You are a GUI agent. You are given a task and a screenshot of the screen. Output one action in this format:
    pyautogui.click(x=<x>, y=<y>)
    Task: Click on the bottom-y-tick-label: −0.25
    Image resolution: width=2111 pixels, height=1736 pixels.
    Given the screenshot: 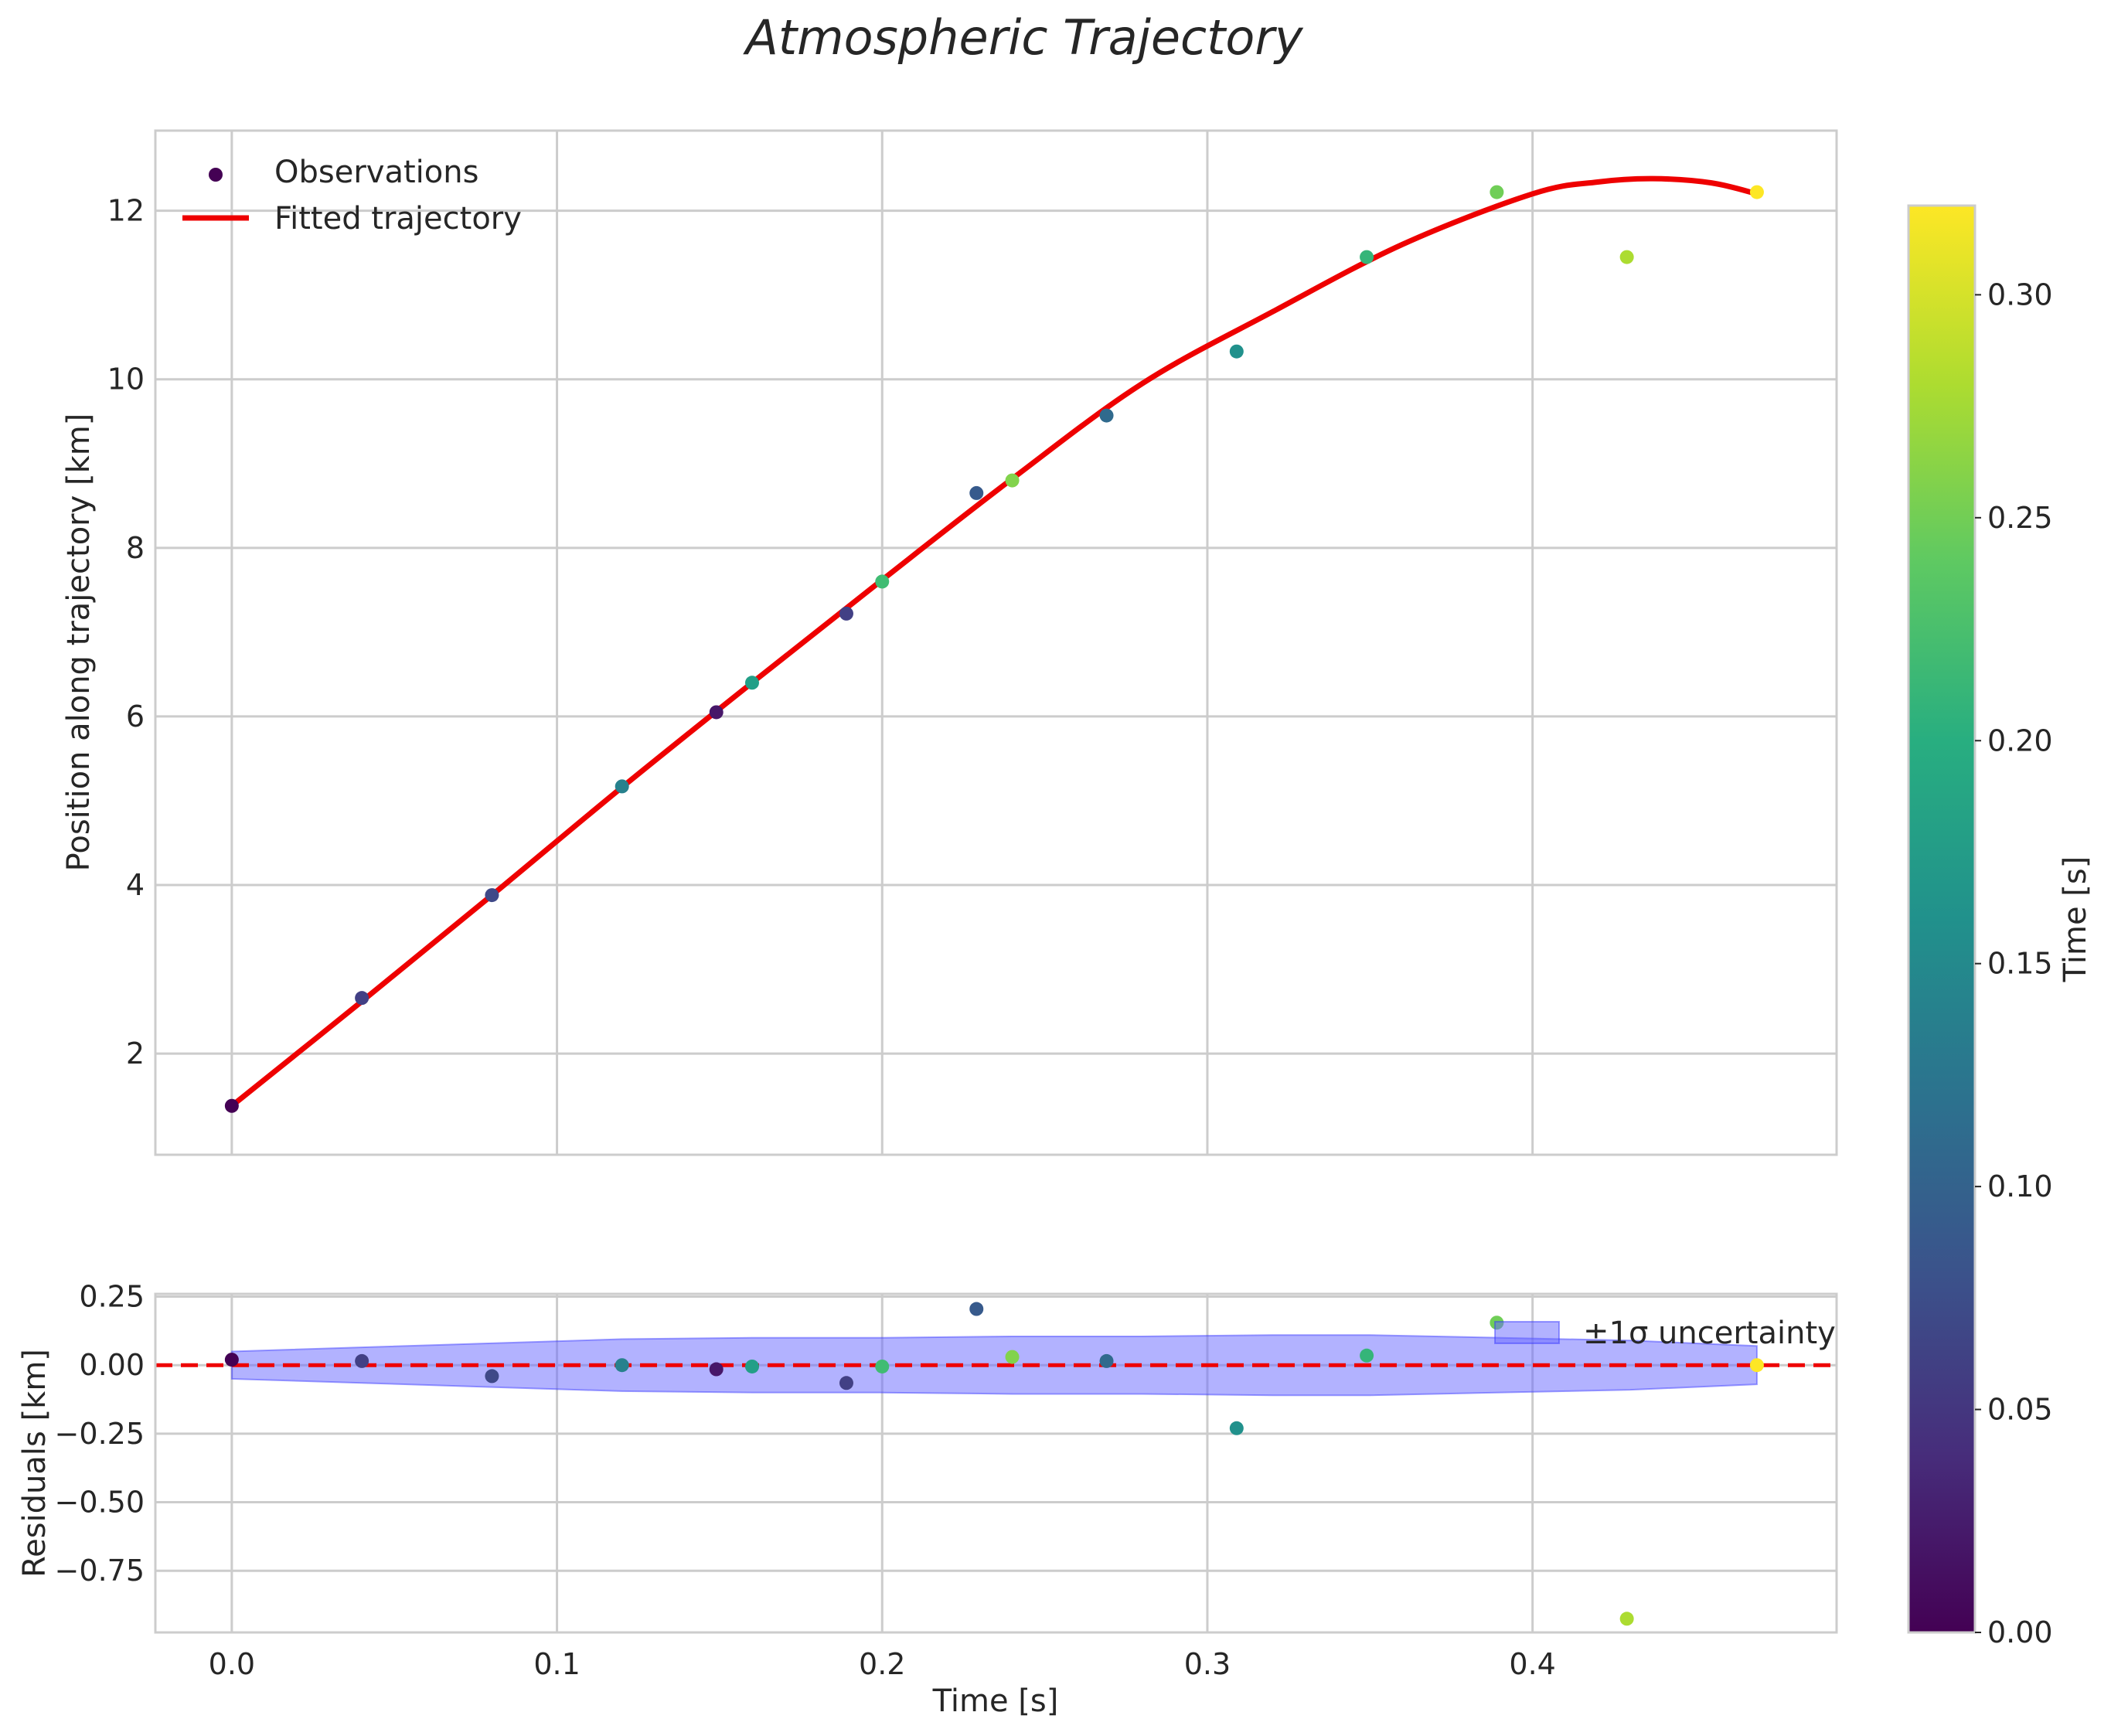 What is the action you would take?
    pyautogui.click(x=100, y=1434)
    